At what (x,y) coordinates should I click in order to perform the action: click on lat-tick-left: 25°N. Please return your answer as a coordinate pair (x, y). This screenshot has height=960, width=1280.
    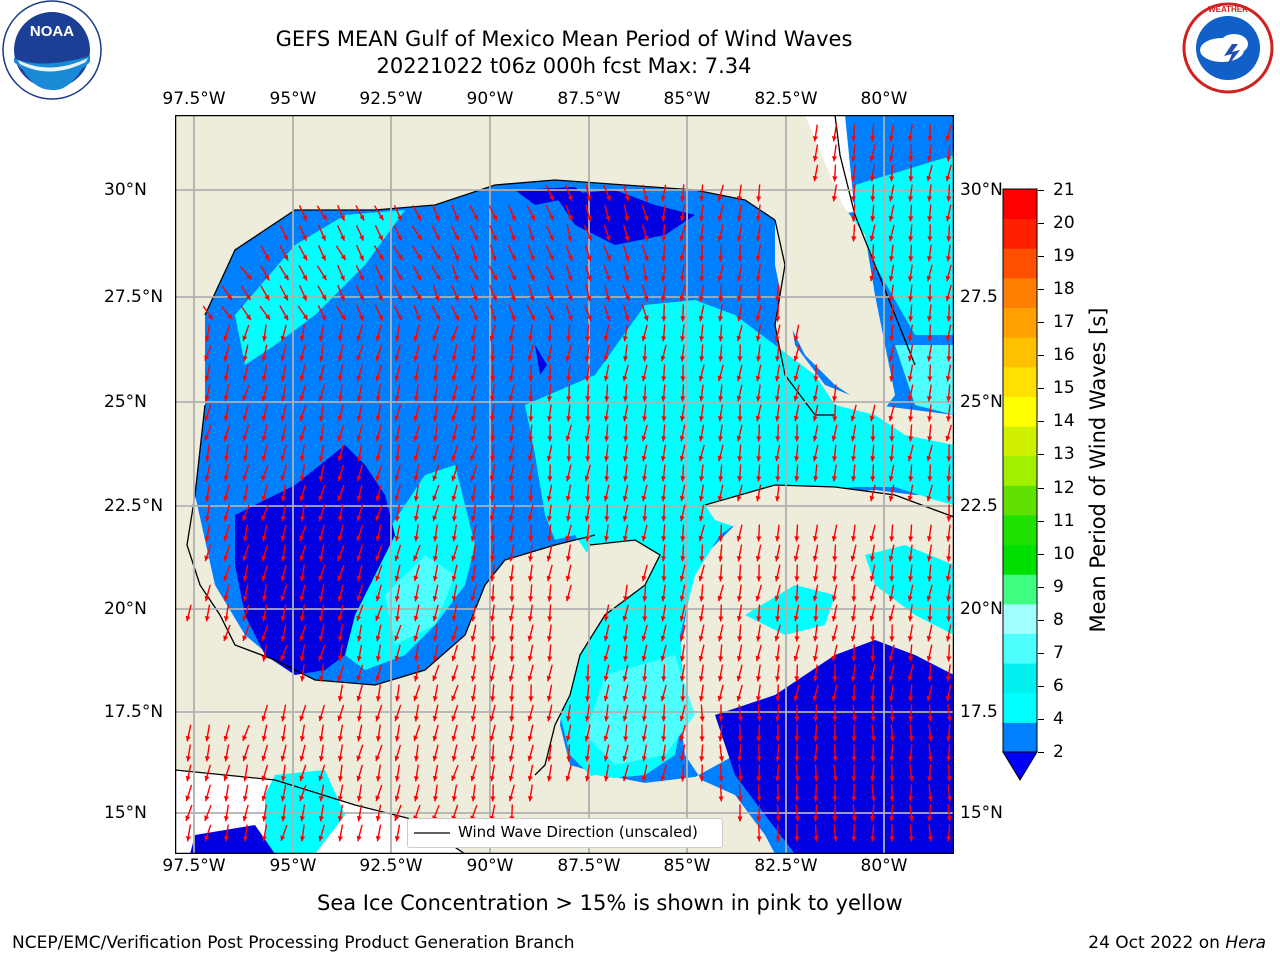
    Looking at the image, I should click on (125, 402).